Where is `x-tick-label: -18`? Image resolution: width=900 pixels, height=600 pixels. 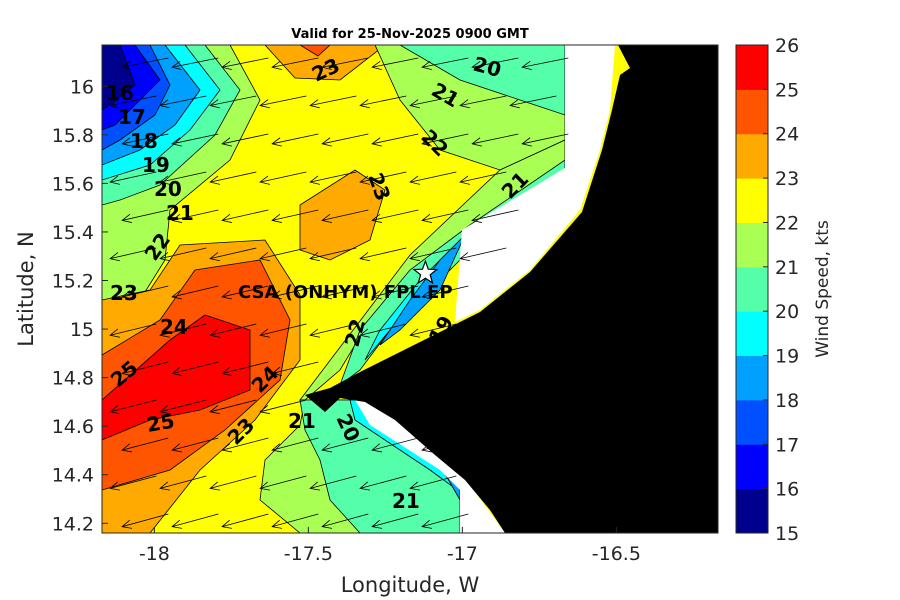
x-tick-label: -18 is located at coordinates (154, 554).